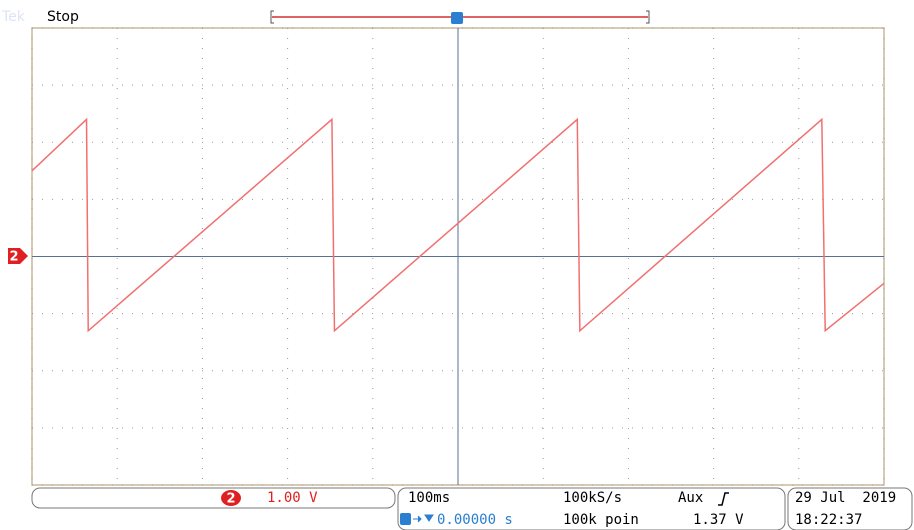 The image size is (914, 530). Describe the element at coordinates (845, 498) in the screenshot. I see `date: 29 Jul 2019` at that location.